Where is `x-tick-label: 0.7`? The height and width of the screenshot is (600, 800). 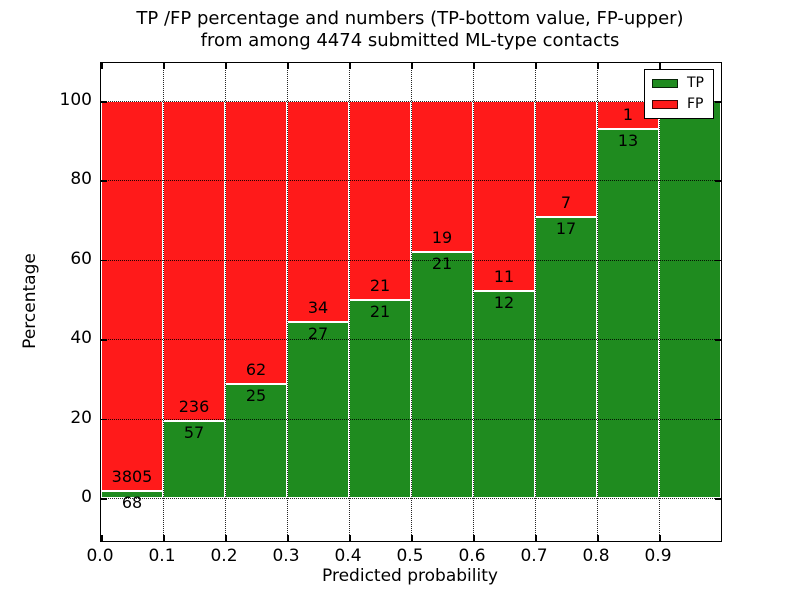 x-tick-label: 0.7 is located at coordinates (534, 556).